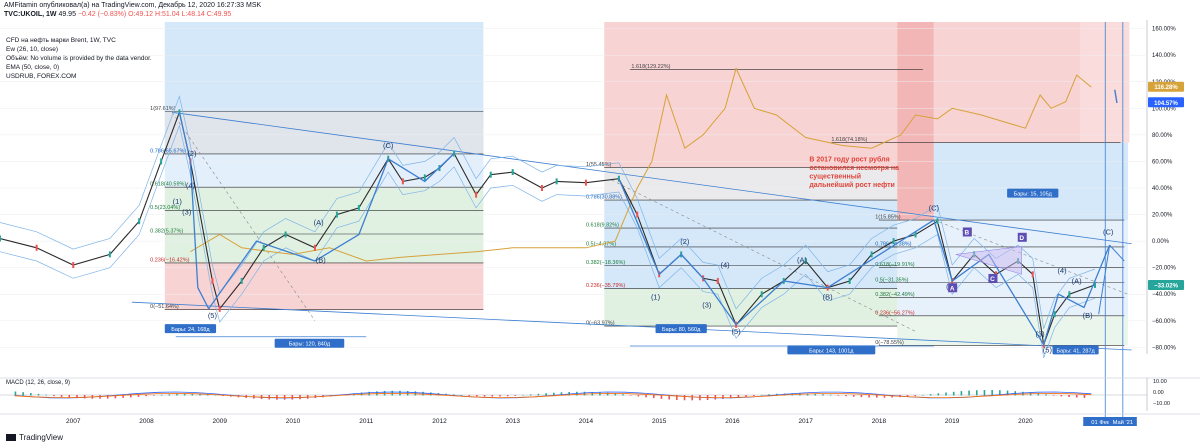 Image resolution: width=1200 pixels, height=446 pixels. What do you see at coordinates (30, 14) in the screenshot?
I see `symbol: TVC:UKOIL, 1W` at bounding box center [30, 14].